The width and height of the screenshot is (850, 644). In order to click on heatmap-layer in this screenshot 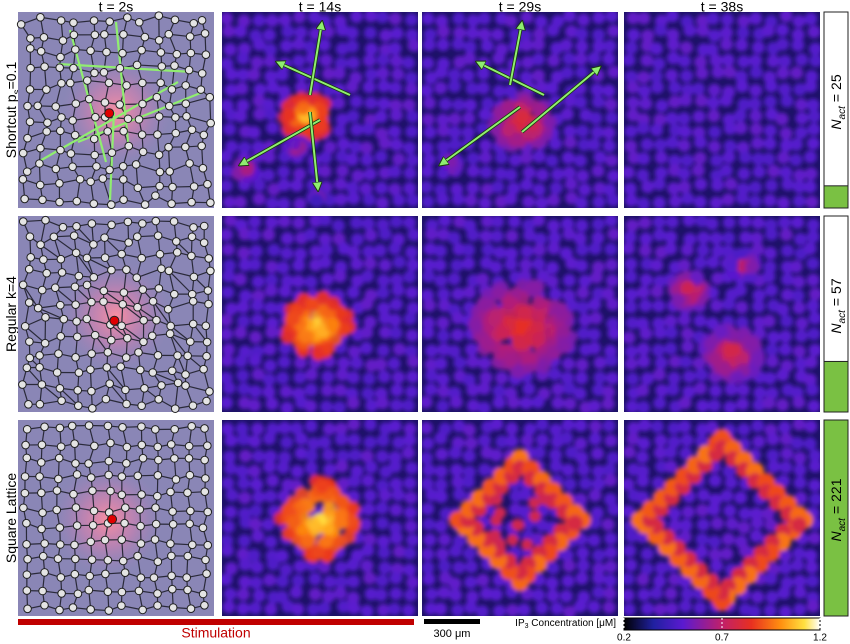, I will do `click(722, 110)`.